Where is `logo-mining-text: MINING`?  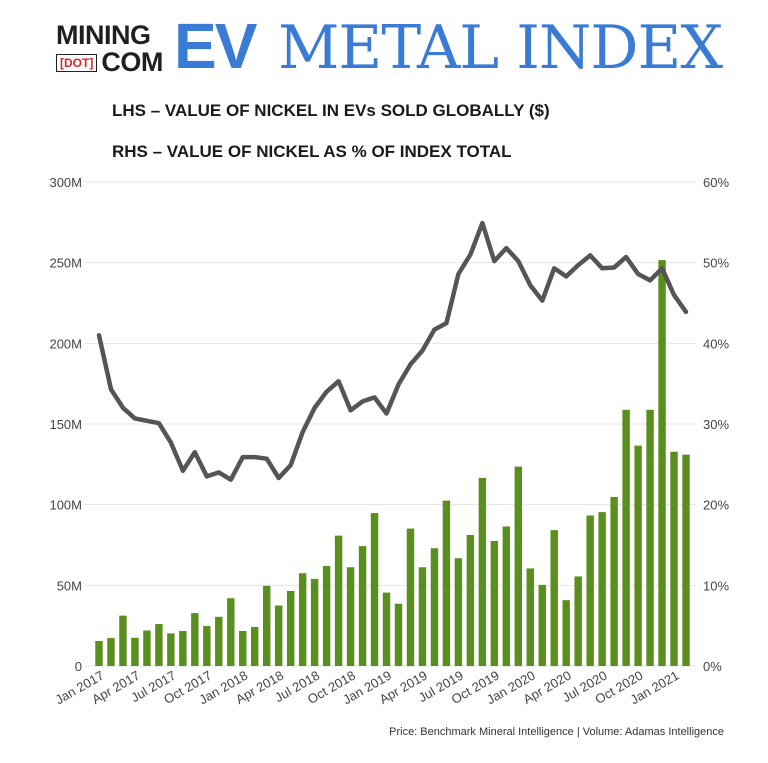 logo-mining-text: MINING is located at coordinates (103, 35).